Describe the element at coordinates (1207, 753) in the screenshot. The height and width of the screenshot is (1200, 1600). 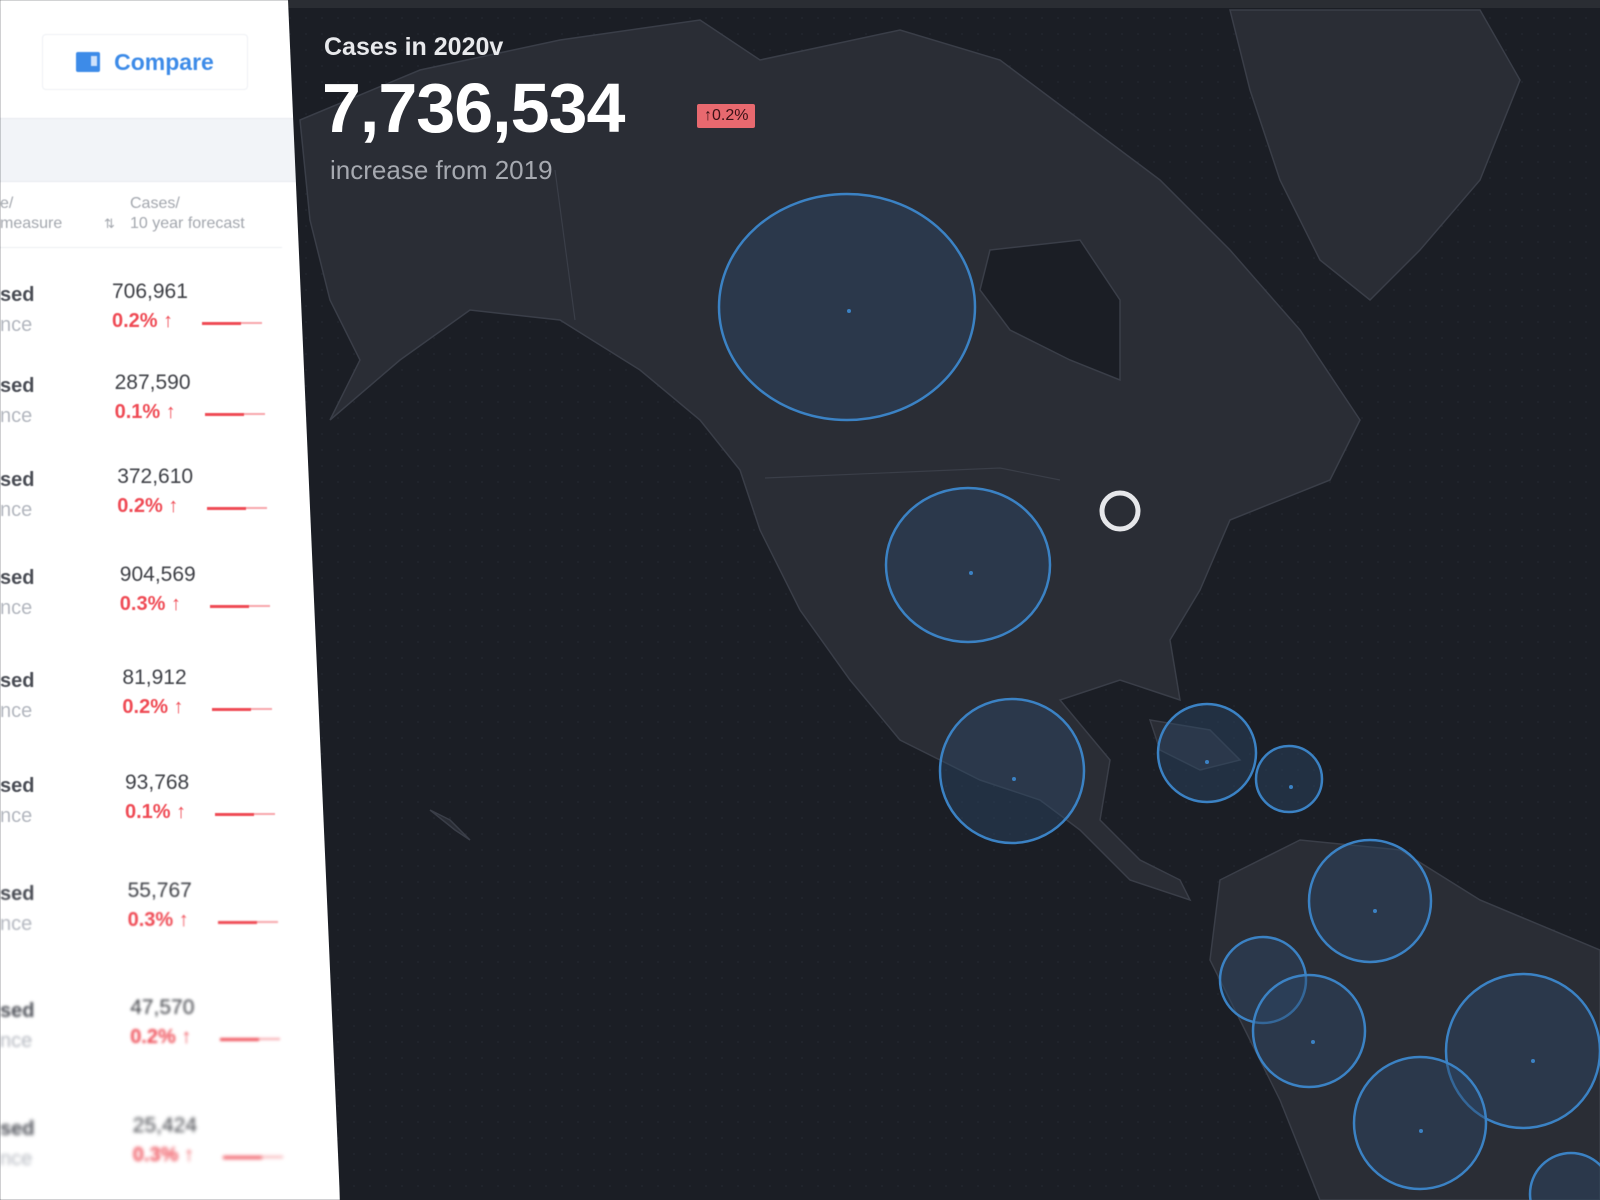
I see `bubble-cuba` at that location.